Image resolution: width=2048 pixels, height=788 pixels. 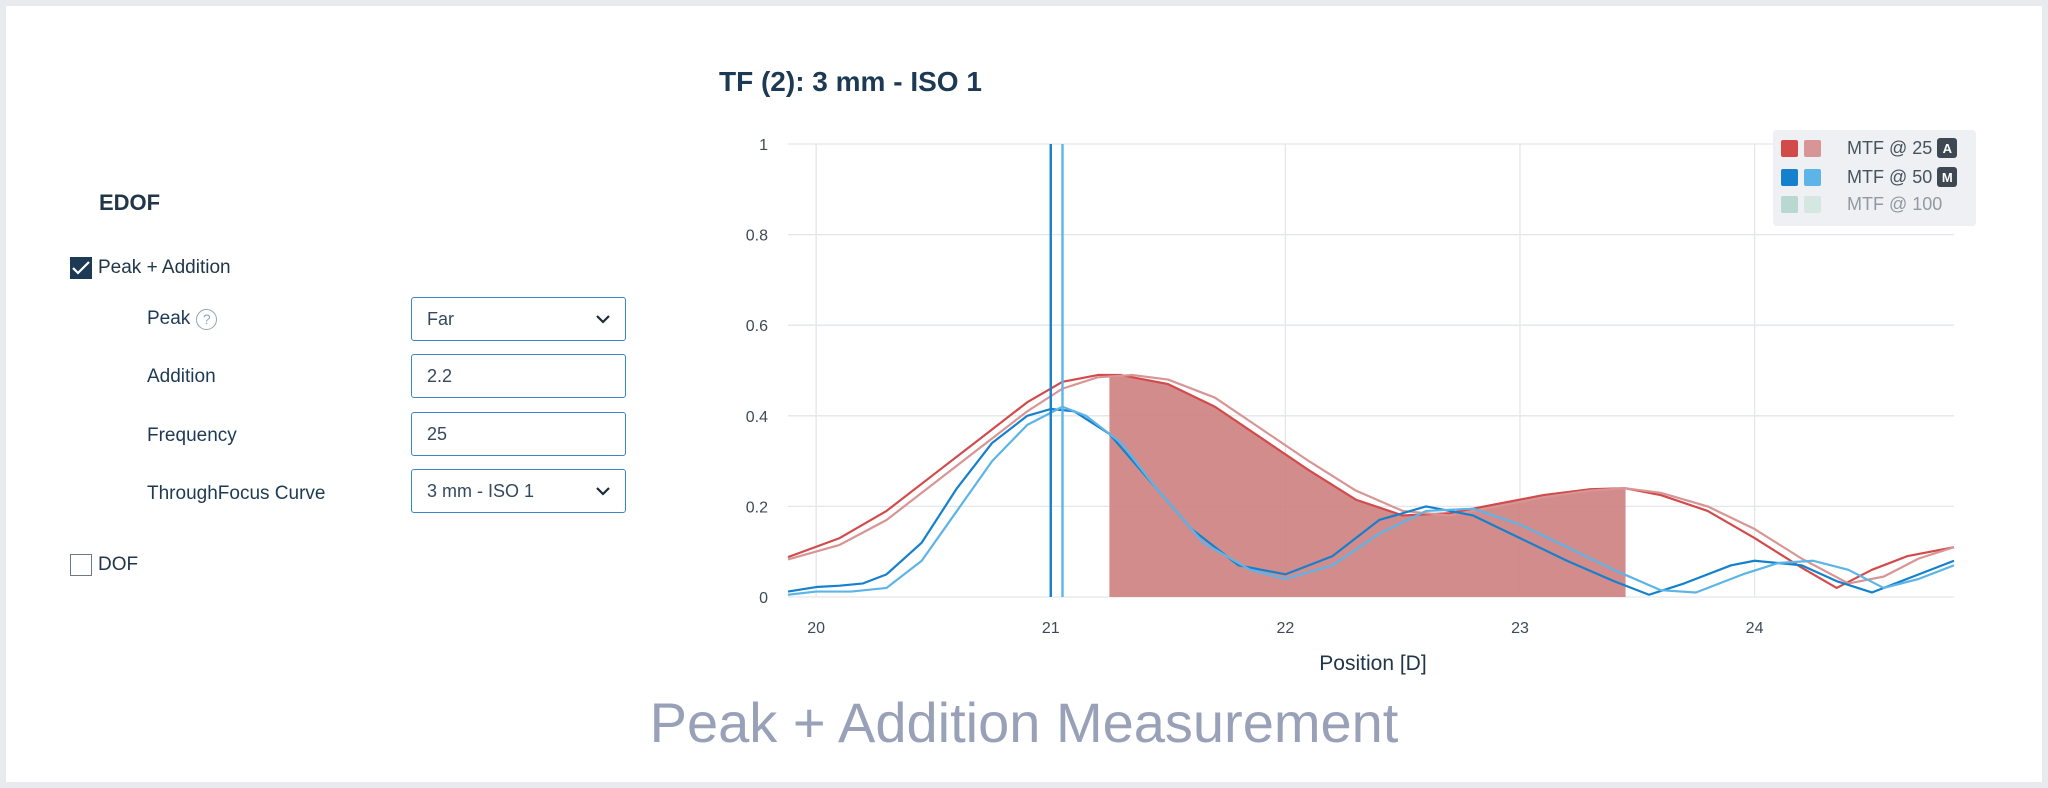 What do you see at coordinates (192, 435) in the screenshot?
I see `frequency-label: Frequency` at bounding box center [192, 435].